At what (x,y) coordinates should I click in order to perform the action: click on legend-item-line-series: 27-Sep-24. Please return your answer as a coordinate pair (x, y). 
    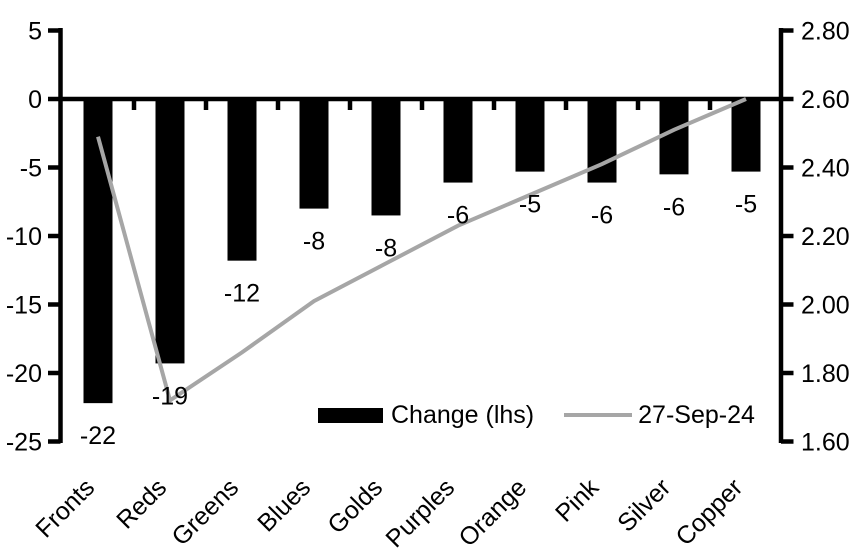
    Looking at the image, I should click on (659, 415).